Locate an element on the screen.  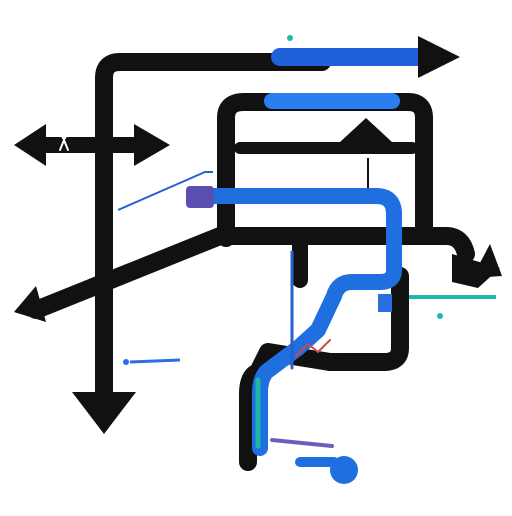
pedestrian-icon is located at coordinates (64, 142).